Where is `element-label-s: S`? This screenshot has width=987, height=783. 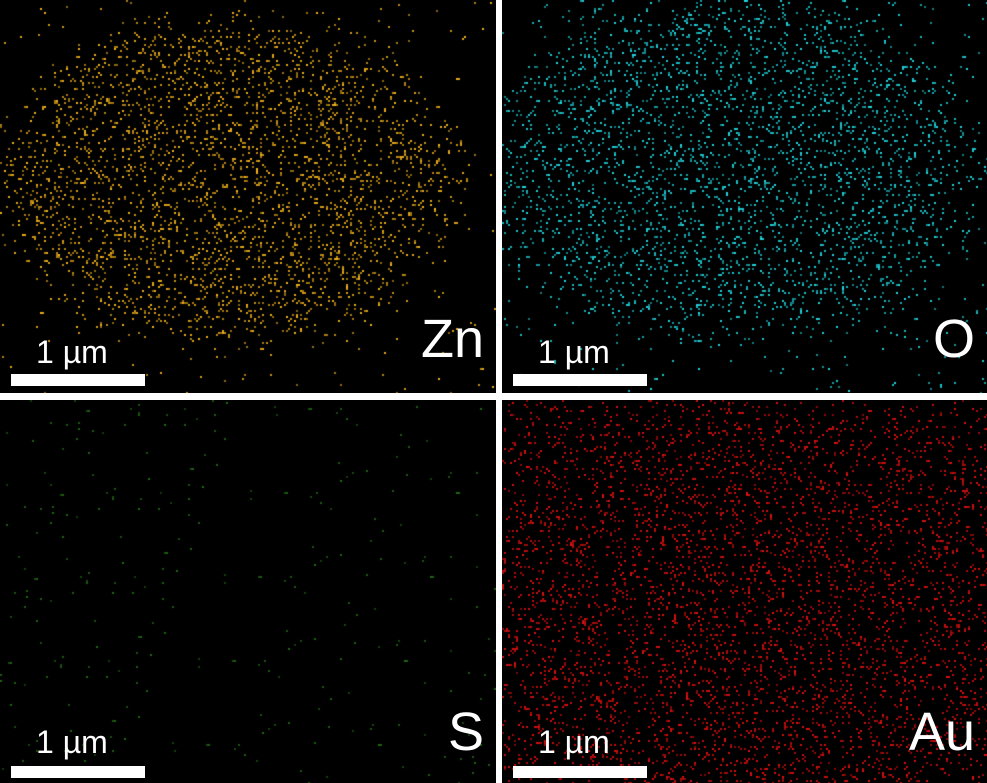
element-label-s: S is located at coordinates (465, 732).